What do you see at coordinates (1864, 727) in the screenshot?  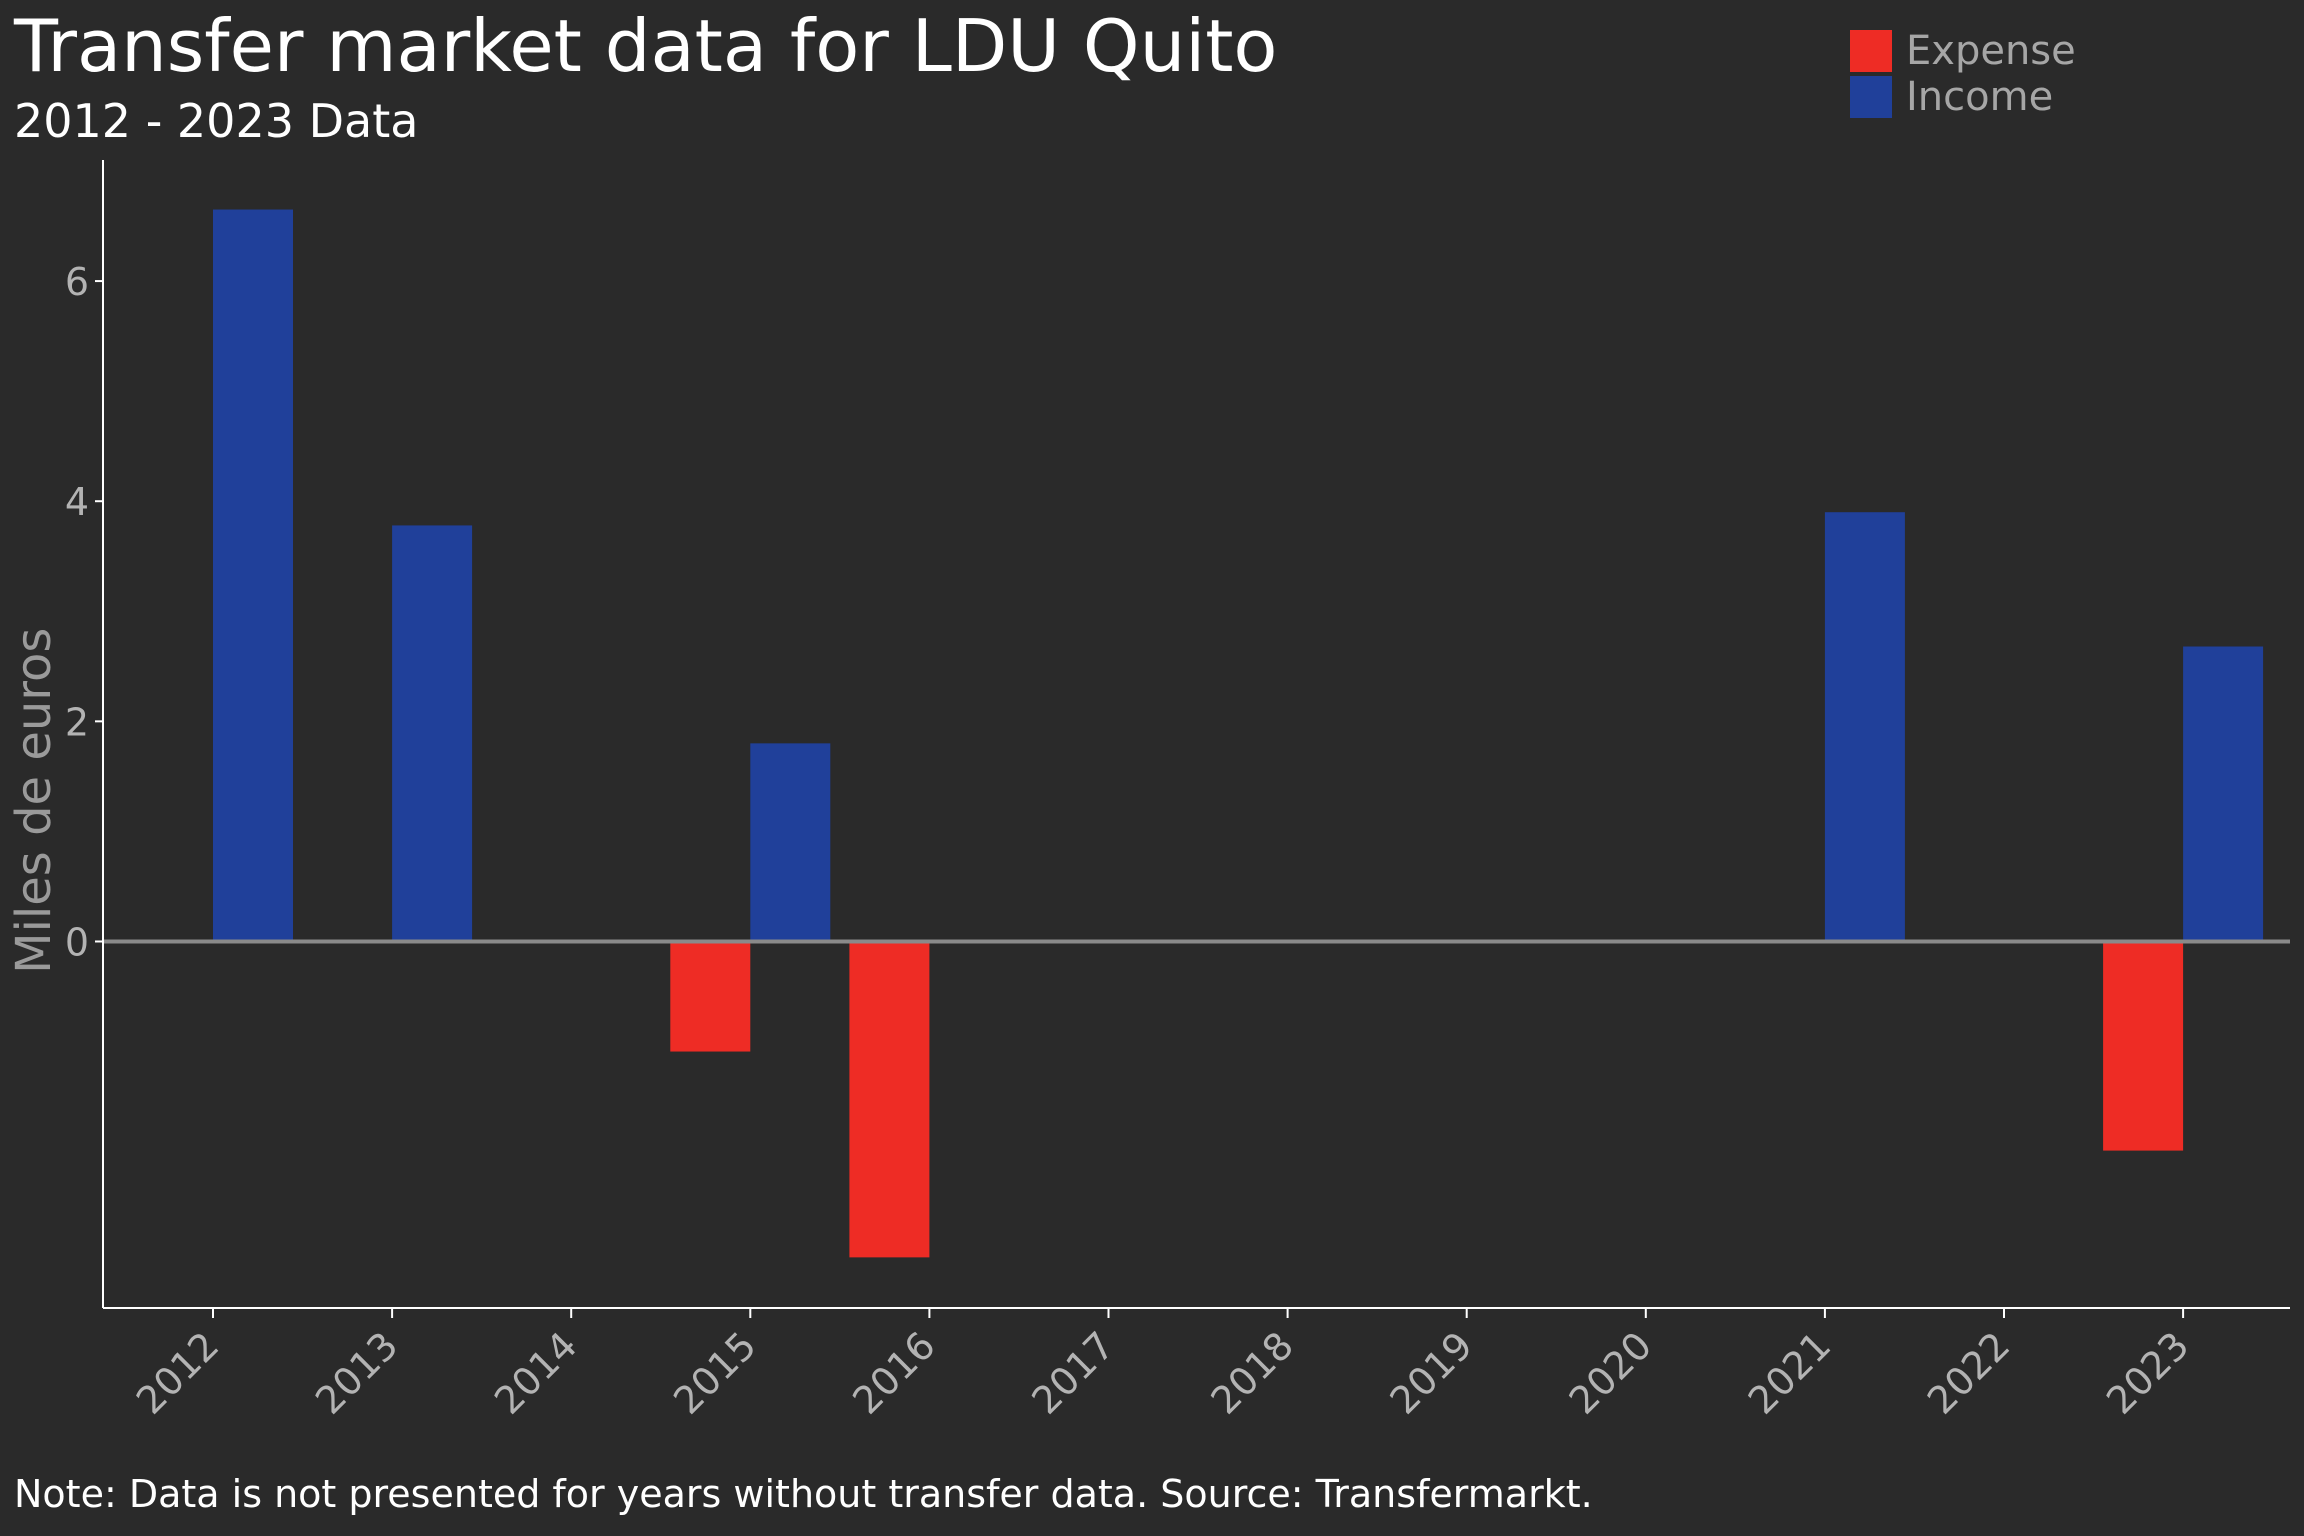 I see `bar-income-2021` at bounding box center [1864, 727].